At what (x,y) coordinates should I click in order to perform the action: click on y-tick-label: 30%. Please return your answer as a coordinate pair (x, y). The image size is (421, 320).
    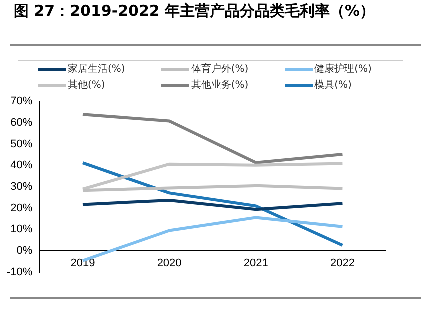
    Looking at the image, I should click on (21, 187).